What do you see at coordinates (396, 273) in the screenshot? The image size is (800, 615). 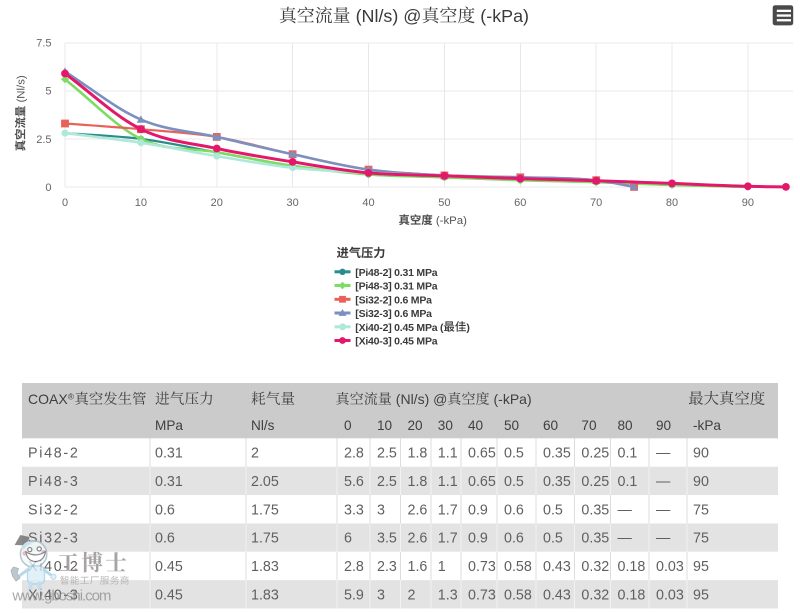 I see `svg-text: [Pi48-2] 0.31 MPa` at bounding box center [396, 273].